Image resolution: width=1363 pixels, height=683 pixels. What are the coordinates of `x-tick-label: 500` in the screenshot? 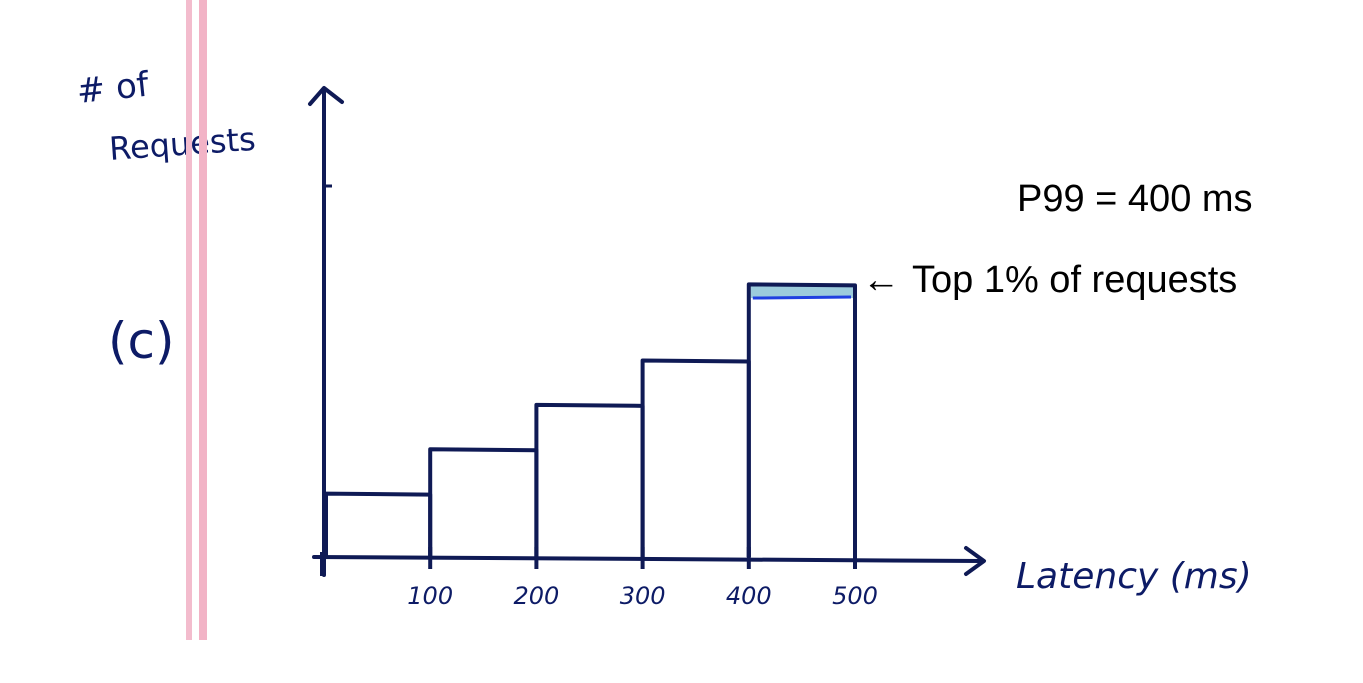 It's located at (855, 596).